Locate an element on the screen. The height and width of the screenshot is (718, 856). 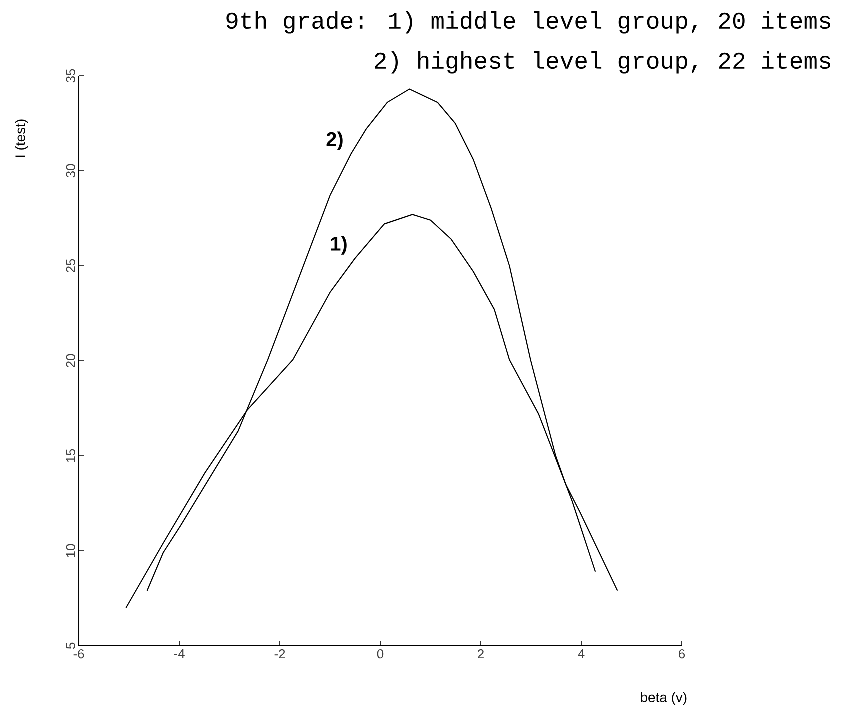
x-tick-label: -4 is located at coordinates (179, 654).